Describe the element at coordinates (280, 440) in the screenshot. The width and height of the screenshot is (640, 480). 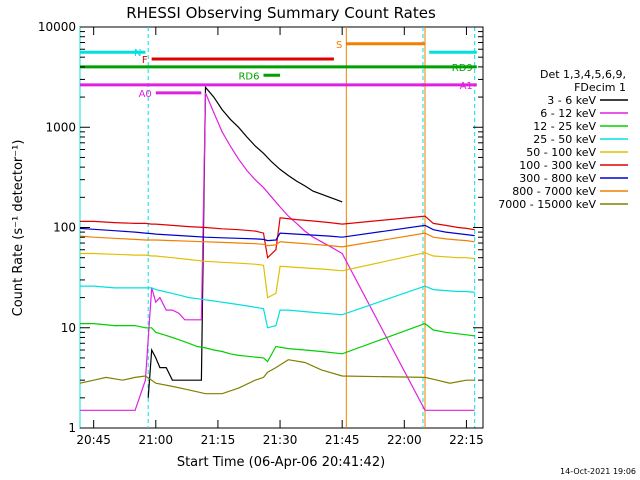
I see `x-tick-label-3: 21:30` at that location.